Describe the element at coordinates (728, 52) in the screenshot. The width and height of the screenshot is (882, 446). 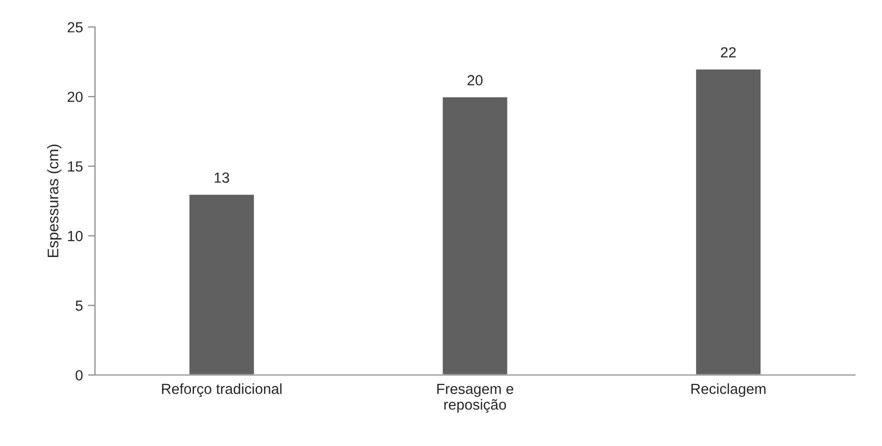
I see `data-label: 22` at that location.